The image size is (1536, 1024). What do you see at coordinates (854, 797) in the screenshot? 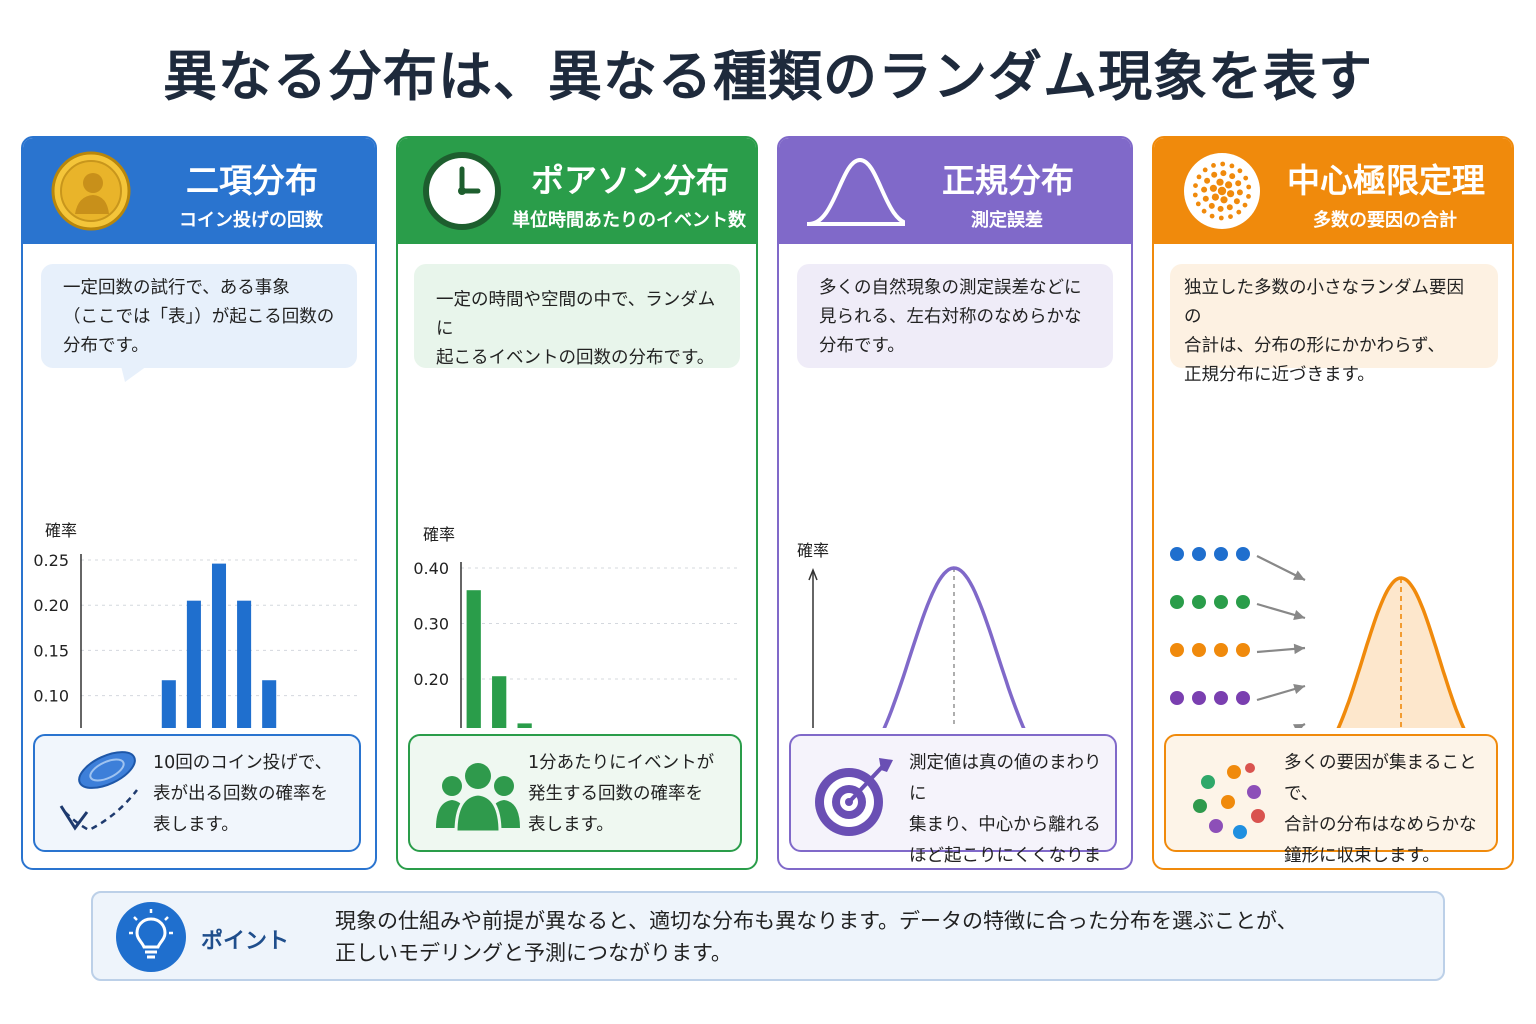
I see `target-icon` at bounding box center [854, 797].